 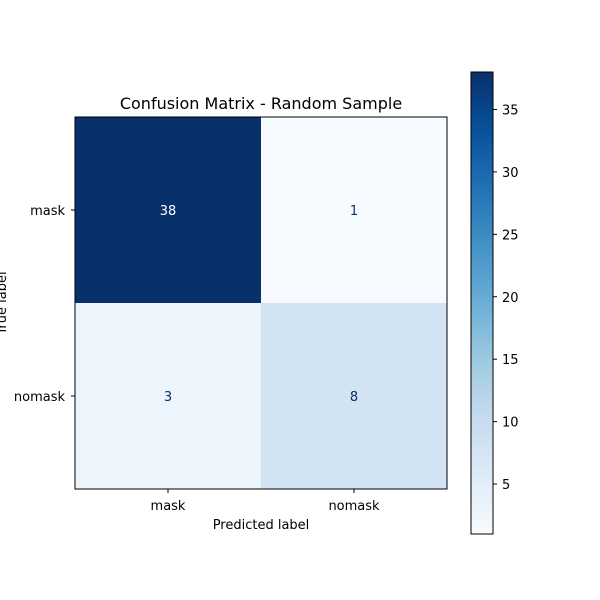 I want to click on colorbar-tick-label: 15, so click(x=510, y=360).